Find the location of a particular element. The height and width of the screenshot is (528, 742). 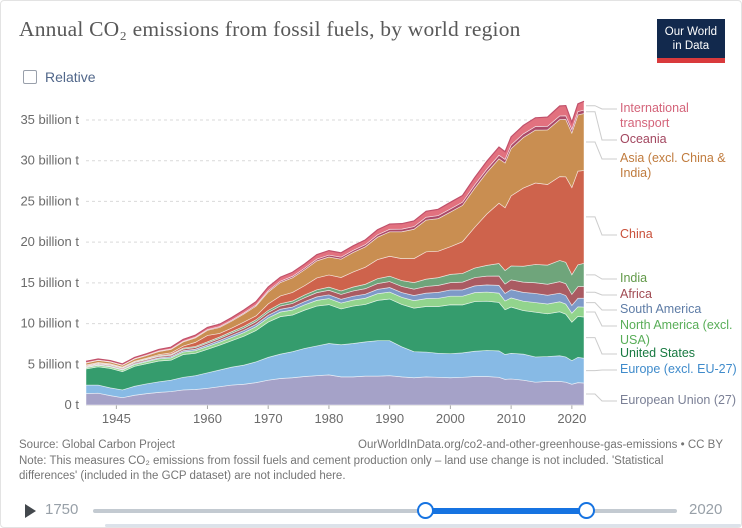

x-axis-label: 2000 is located at coordinates (450, 418).